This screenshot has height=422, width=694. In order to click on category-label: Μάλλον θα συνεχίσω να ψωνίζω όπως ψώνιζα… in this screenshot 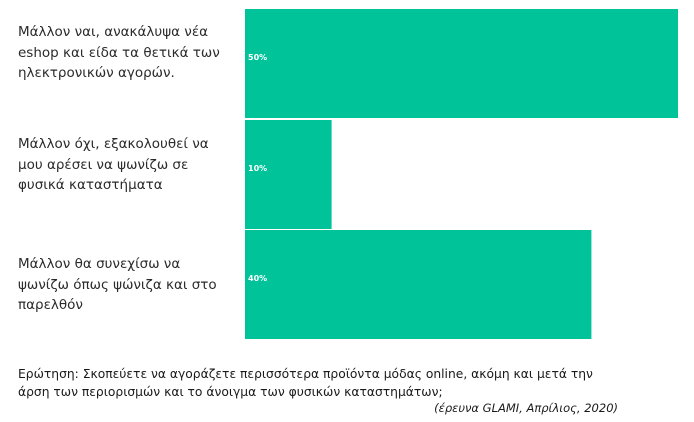, I will do `click(117, 284)`.